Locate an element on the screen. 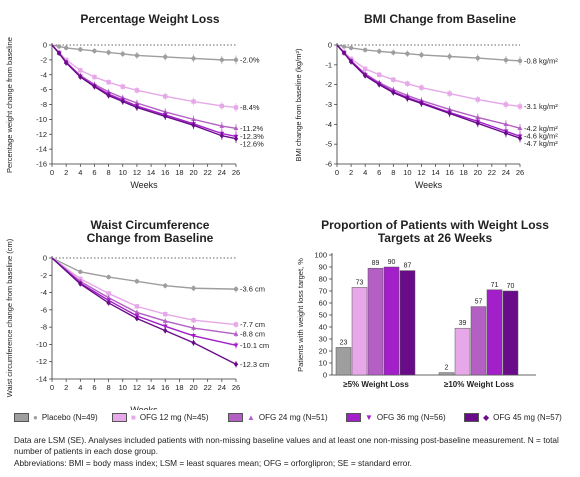  y-tick-label: 30 is located at coordinates (323, 339).